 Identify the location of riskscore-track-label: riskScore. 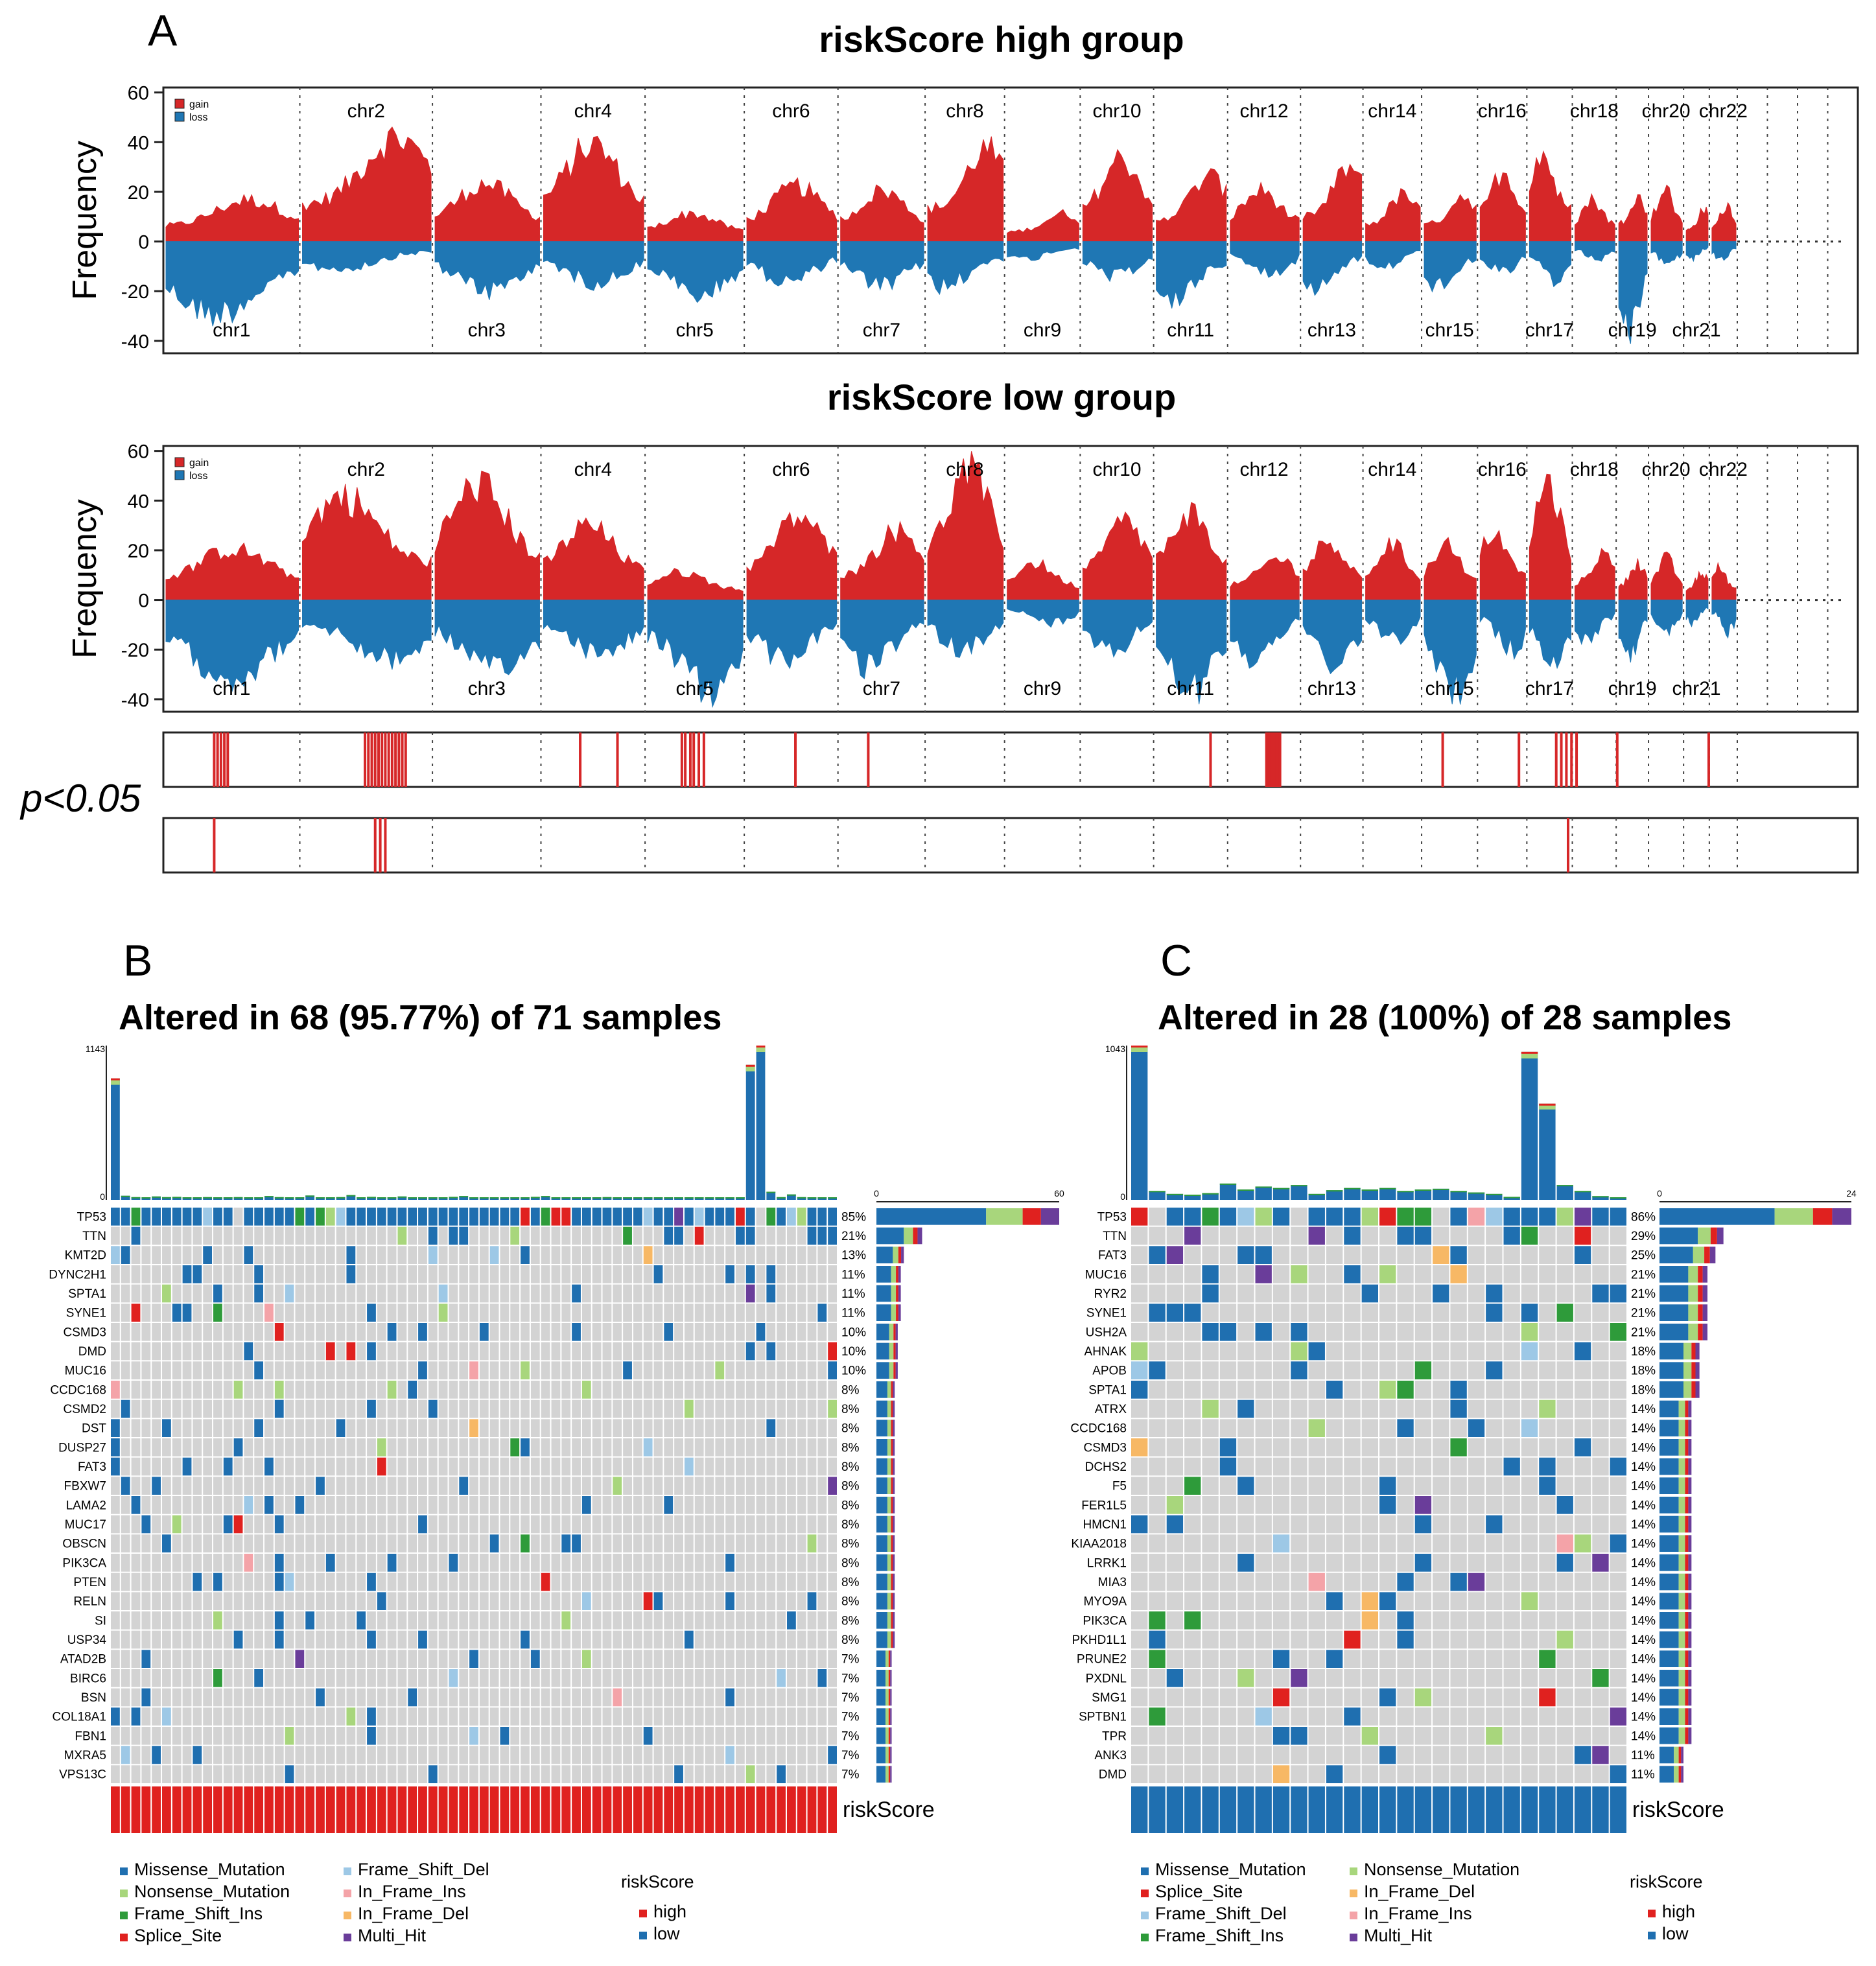
(889, 1810).